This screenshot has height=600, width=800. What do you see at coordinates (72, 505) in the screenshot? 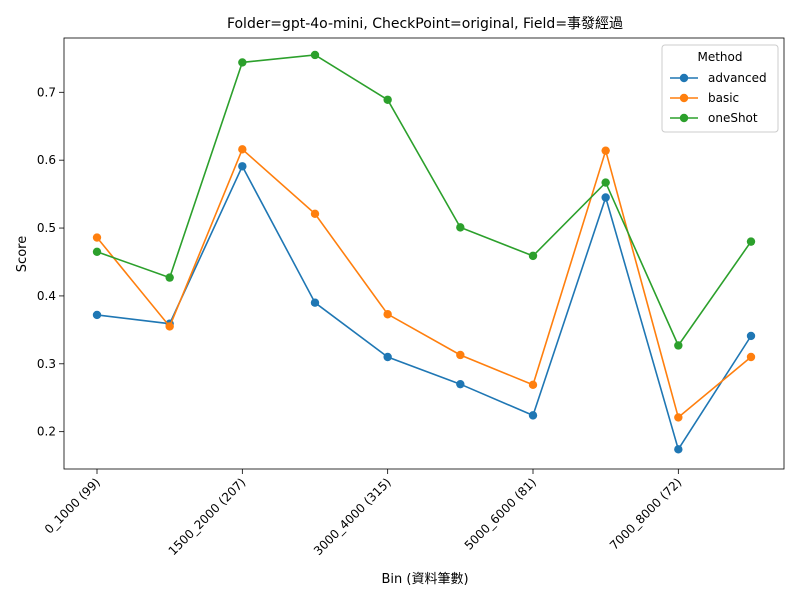
I see `x-tick-label: 0_1000 (99)` at bounding box center [72, 505].